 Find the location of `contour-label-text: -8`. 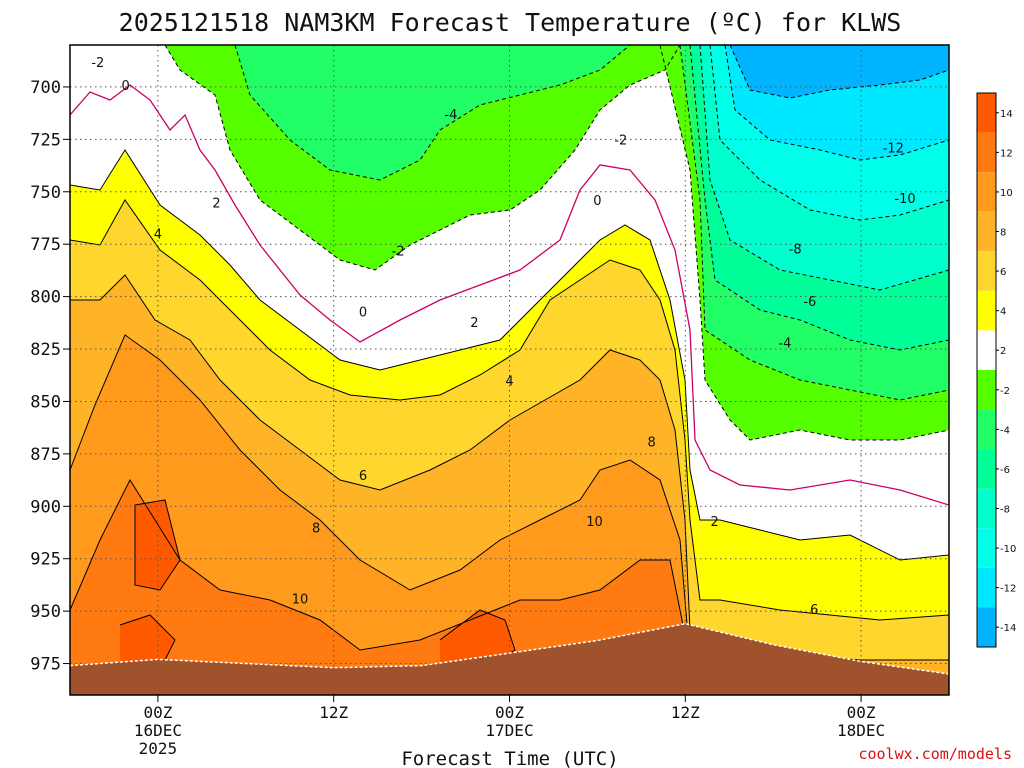

contour-label-text: -8 is located at coordinates (795, 249).